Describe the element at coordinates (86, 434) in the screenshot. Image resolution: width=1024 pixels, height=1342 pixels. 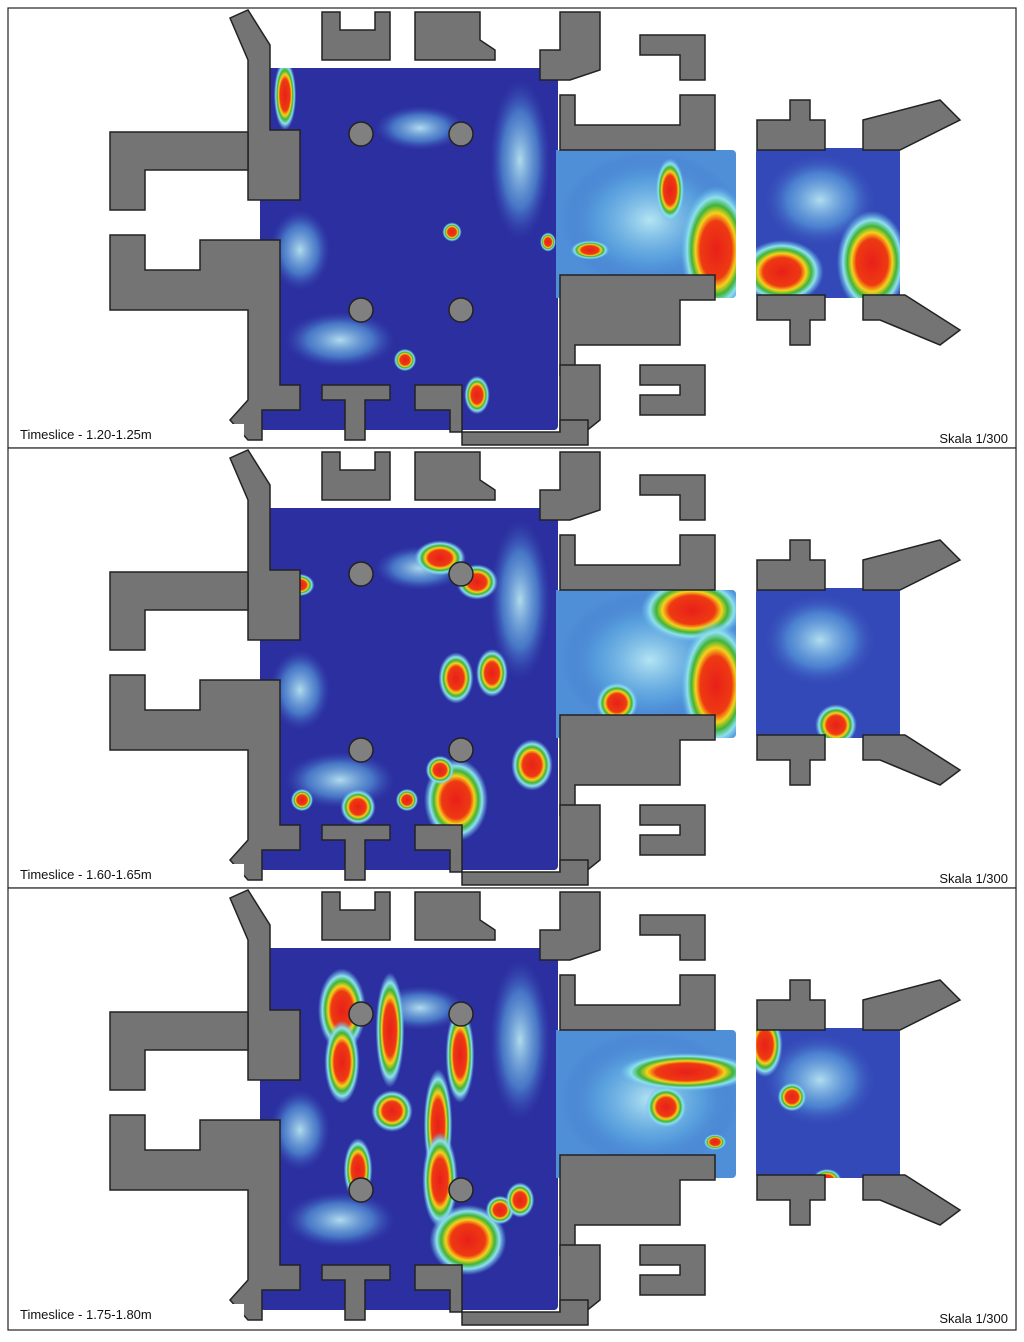
I see `timeslice-label: Timeslice - 1.20-1.25m` at that location.